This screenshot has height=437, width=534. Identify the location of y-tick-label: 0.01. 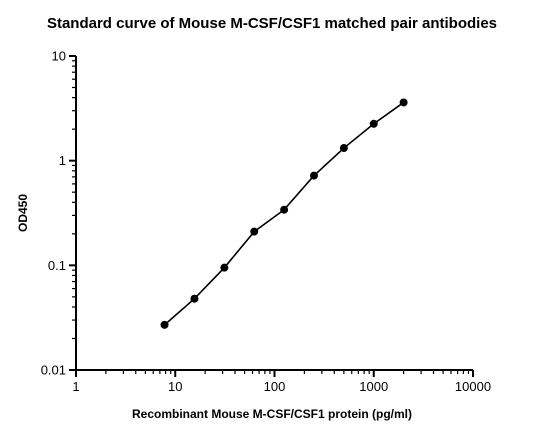
(53, 370).